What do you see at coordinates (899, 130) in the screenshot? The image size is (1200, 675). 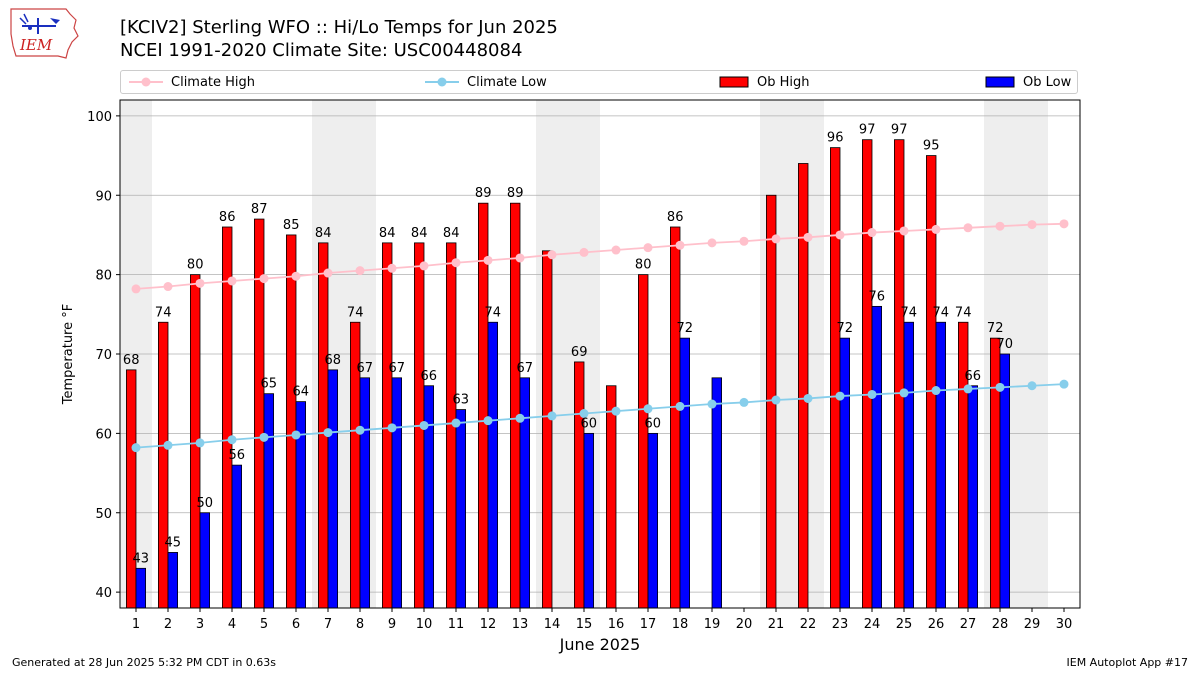 I see `ob-high-label-day-25: 97` at bounding box center [899, 130].